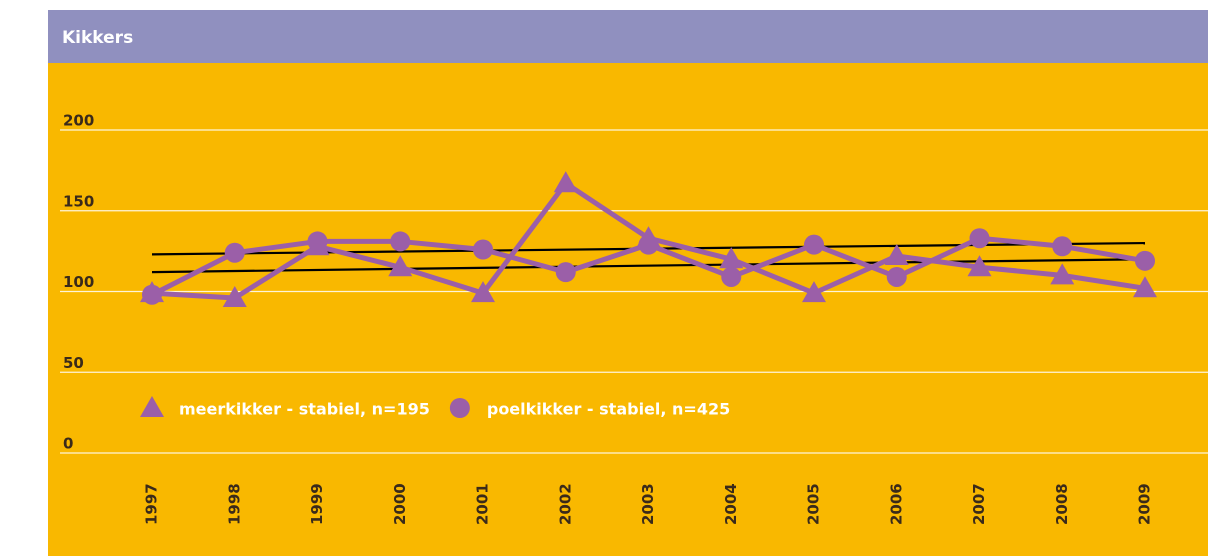 The image size is (1208, 560). What do you see at coordinates (304, 409) in the screenshot?
I see `legend-label: meerkikker - stabiel, n=195` at bounding box center [304, 409].